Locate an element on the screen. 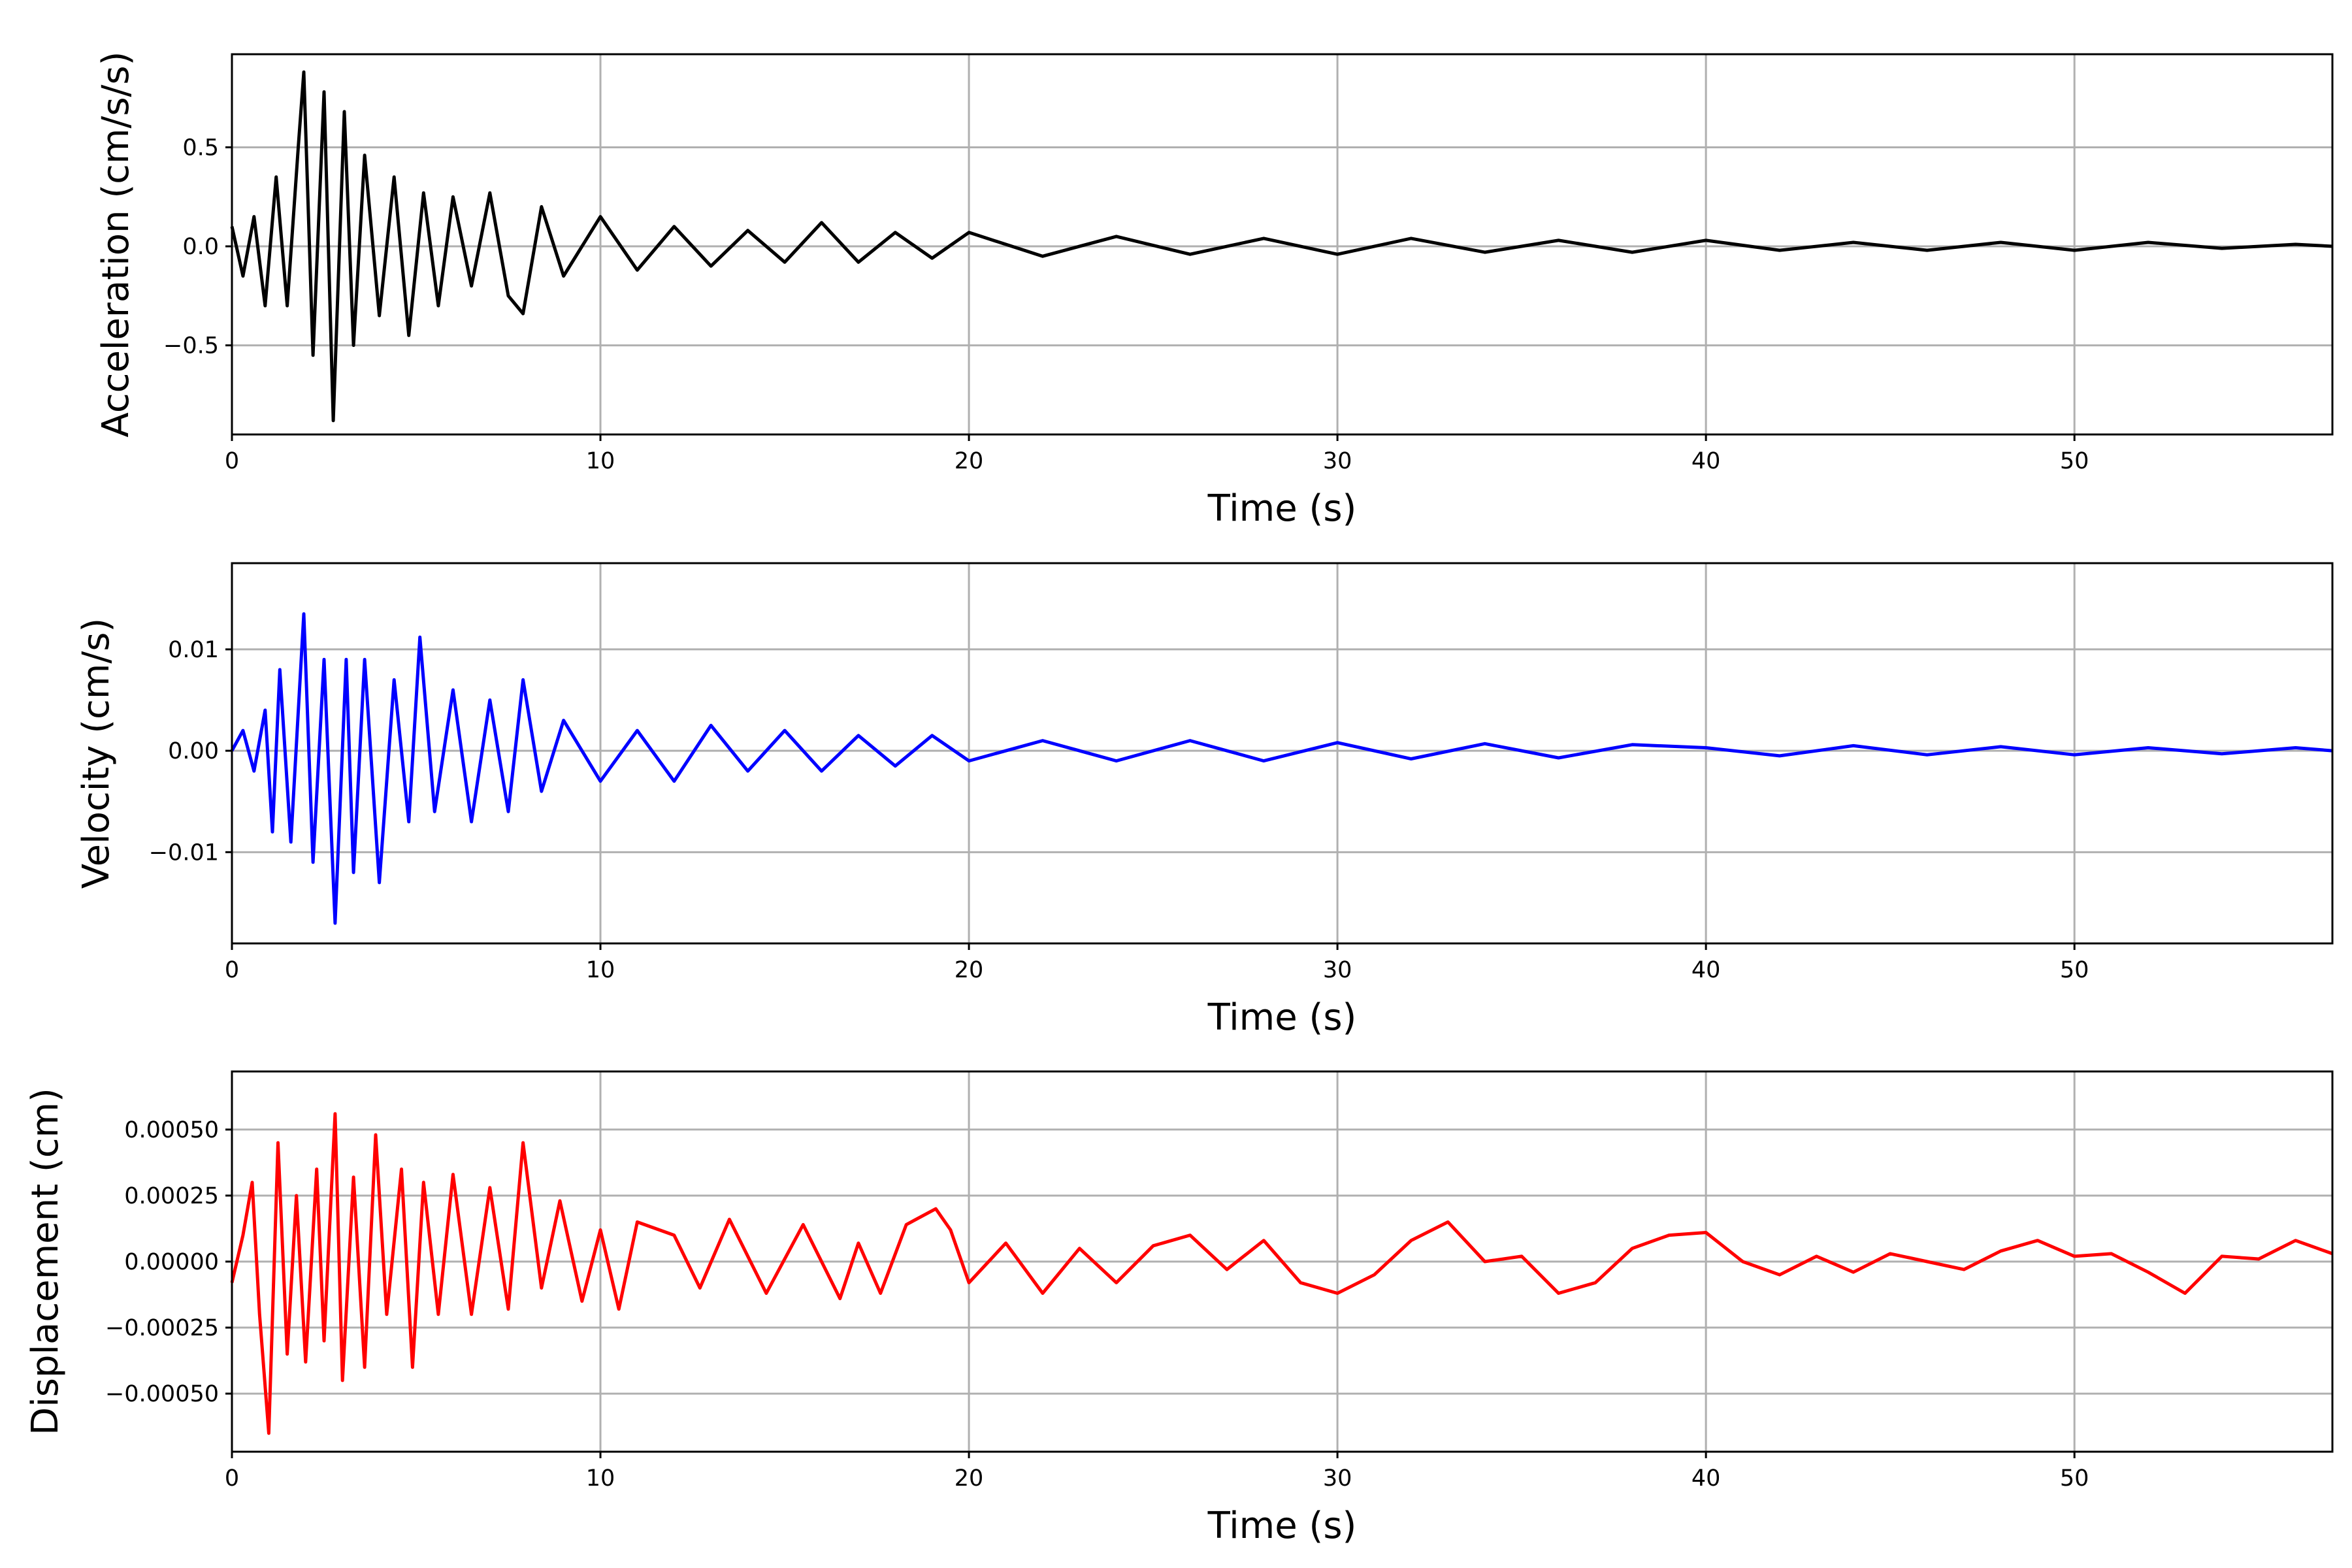  velocity-y-tick-label: 0.00 is located at coordinates (193, 751).